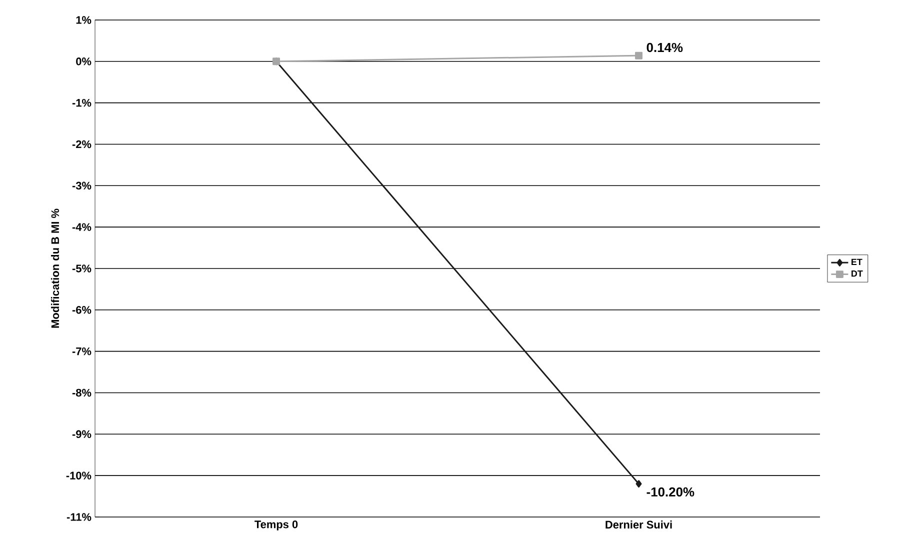 The image size is (897, 558). Describe the element at coordinates (639, 524) in the screenshot. I see `x-tick-label: Dernier Suivi` at that location.